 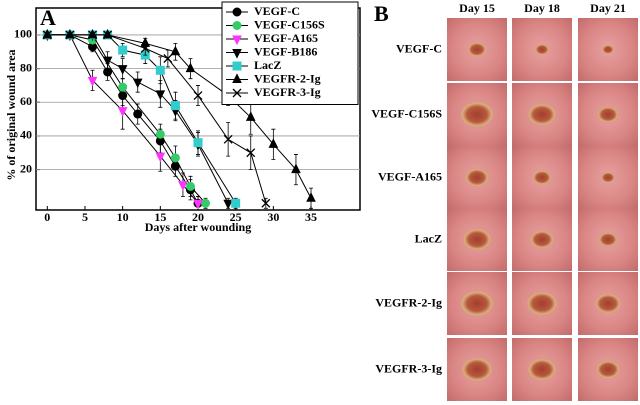 What do you see at coordinates (289, 24) in the screenshot?
I see `legend-label: VEGF-C156S` at bounding box center [289, 24].